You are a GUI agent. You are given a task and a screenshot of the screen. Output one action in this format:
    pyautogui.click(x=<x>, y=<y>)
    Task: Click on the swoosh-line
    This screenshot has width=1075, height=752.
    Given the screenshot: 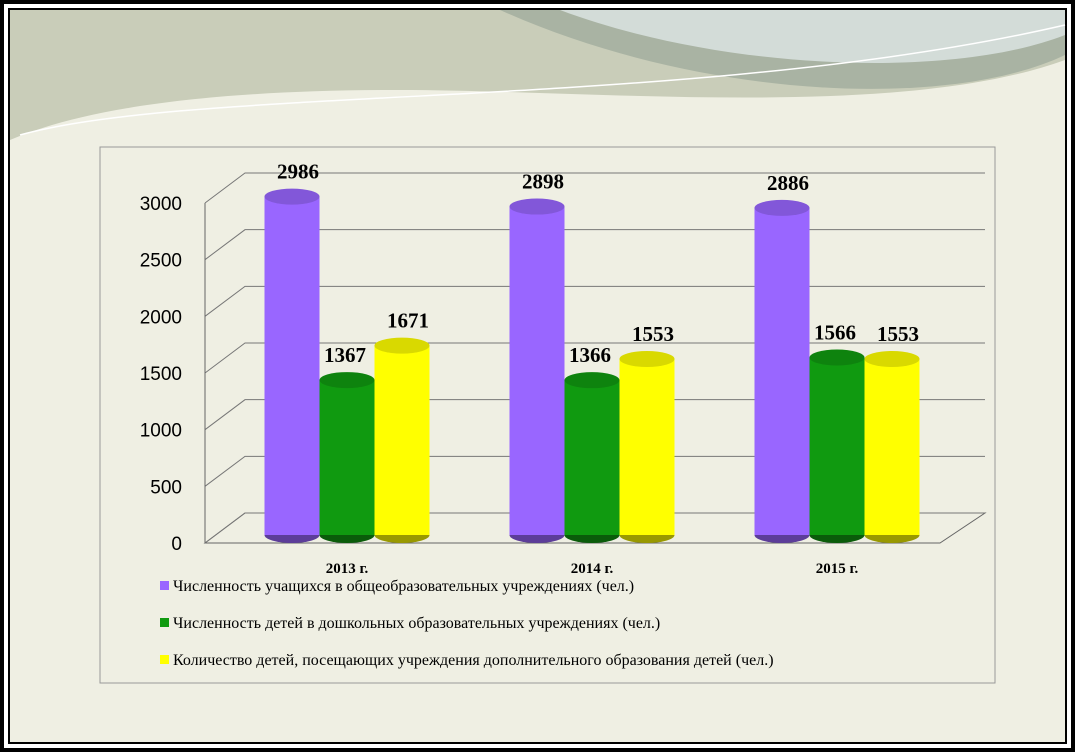 What is the action you would take?
    pyautogui.click(x=542, y=80)
    